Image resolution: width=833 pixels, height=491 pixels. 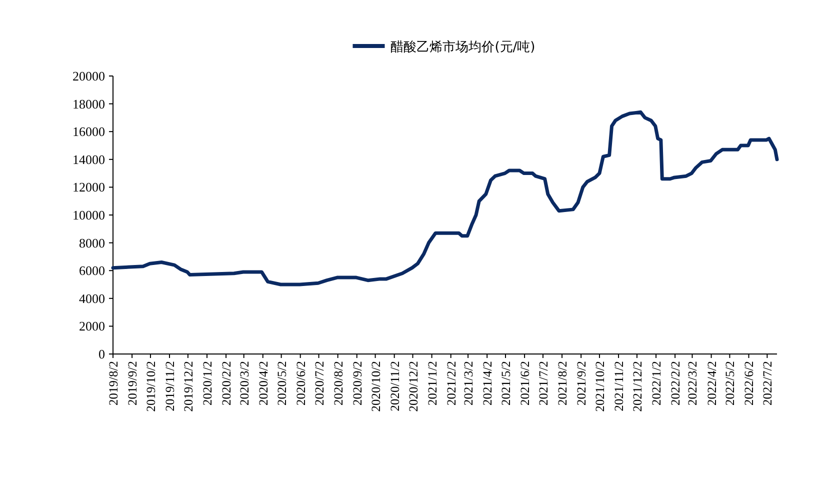 I want to click on x-tick-label: 2020/9/2, so click(x=357, y=383).